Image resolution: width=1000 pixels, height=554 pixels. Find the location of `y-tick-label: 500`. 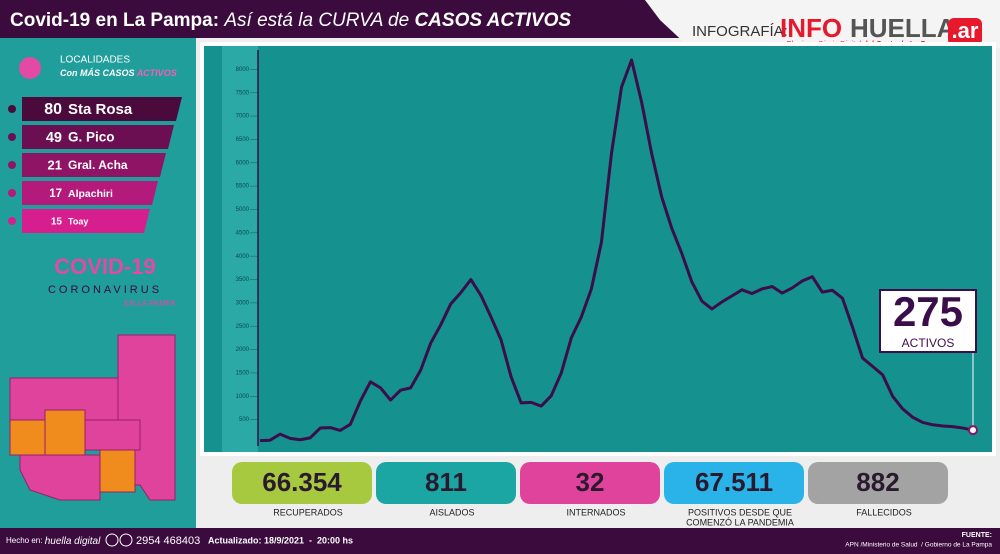

y-tick-label: 500 is located at coordinates (244, 420).